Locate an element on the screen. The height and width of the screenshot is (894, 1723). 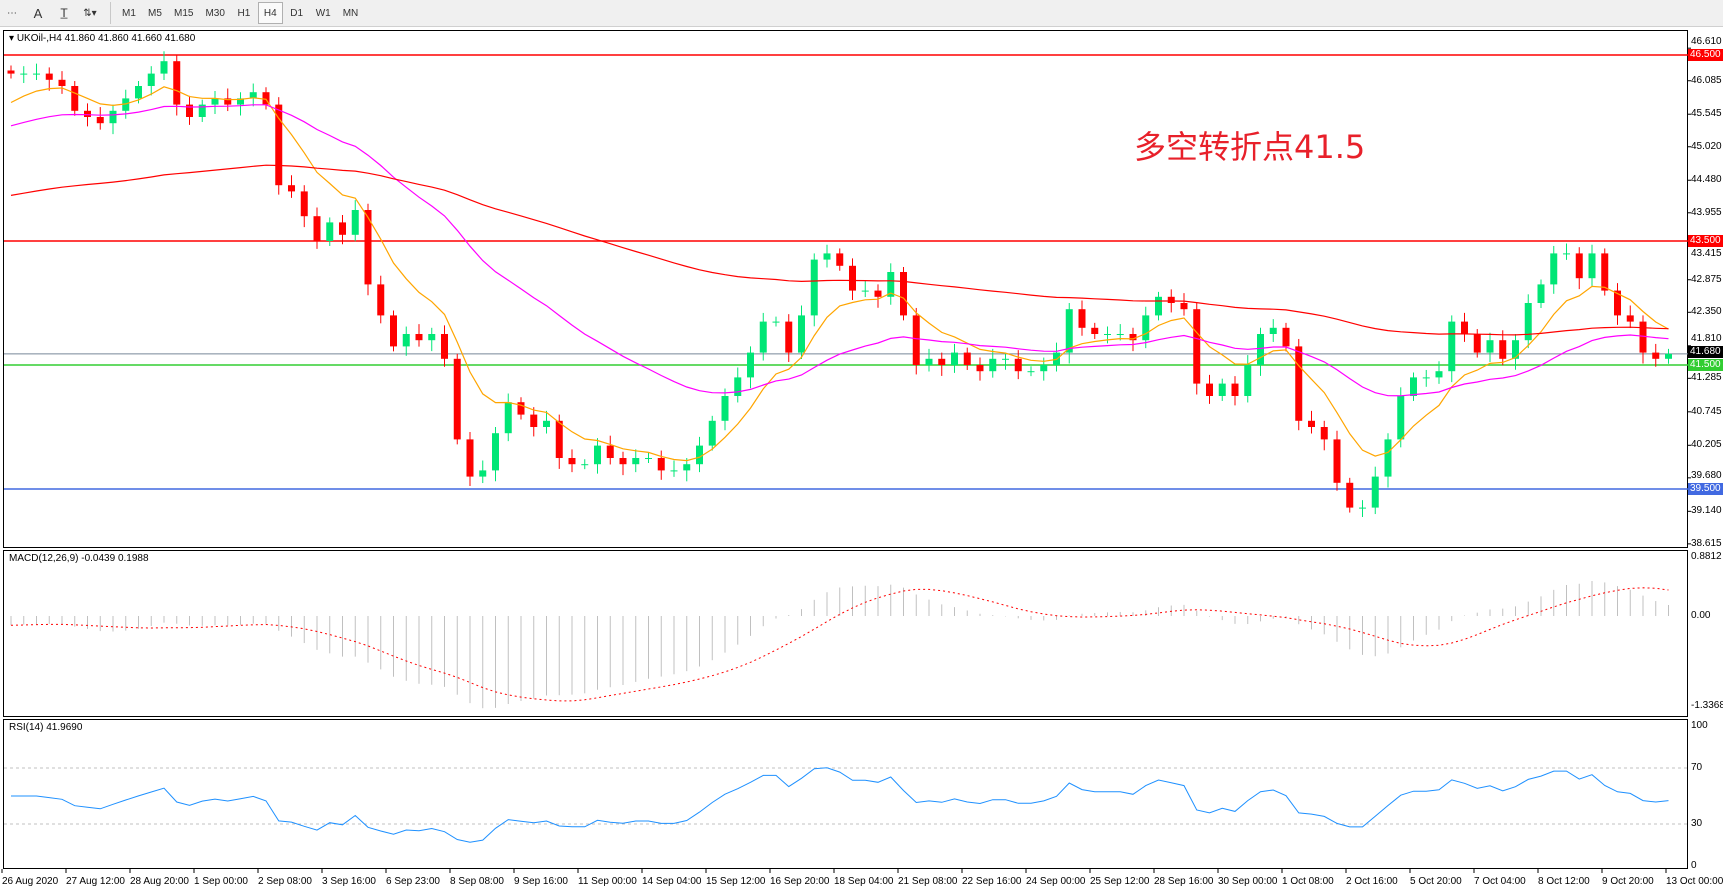
rsi-label: RSI(14) 41.9690 is located at coordinates (46, 727).